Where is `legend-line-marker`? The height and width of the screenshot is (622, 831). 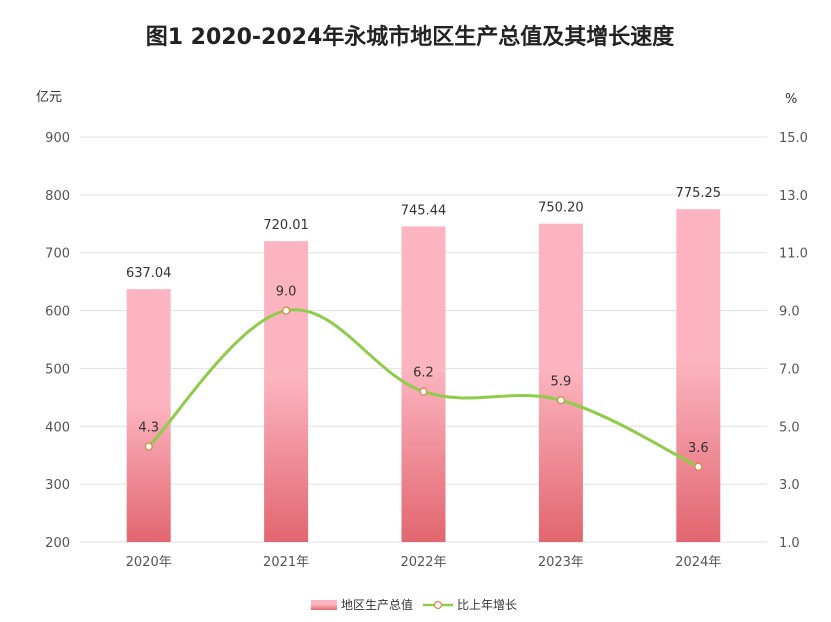 legend-line-marker is located at coordinates (438, 605).